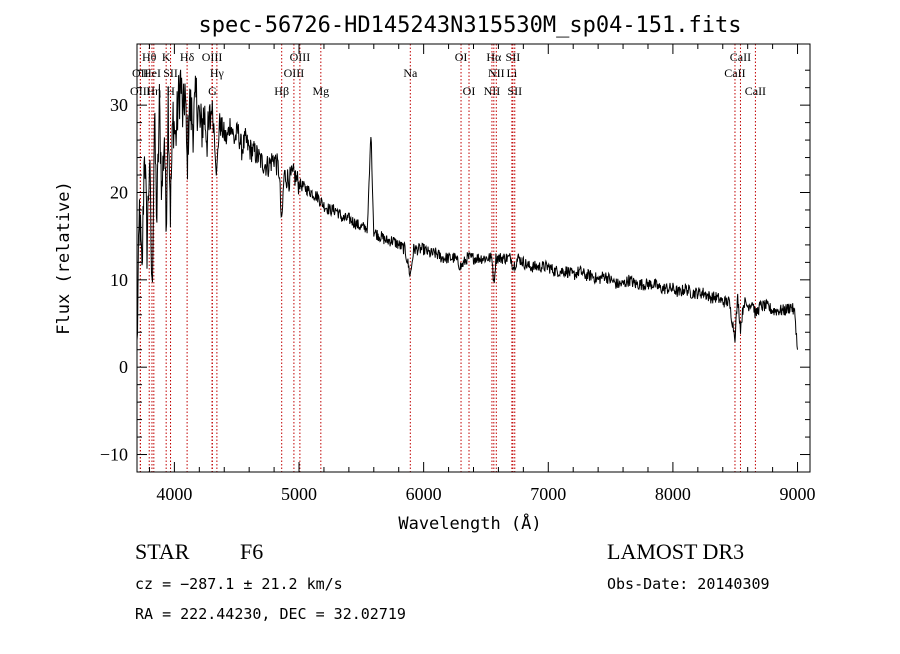  Describe the element at coordinates (673, 494) in the screenshot. I see `x-tick-label: 8000` at that location.